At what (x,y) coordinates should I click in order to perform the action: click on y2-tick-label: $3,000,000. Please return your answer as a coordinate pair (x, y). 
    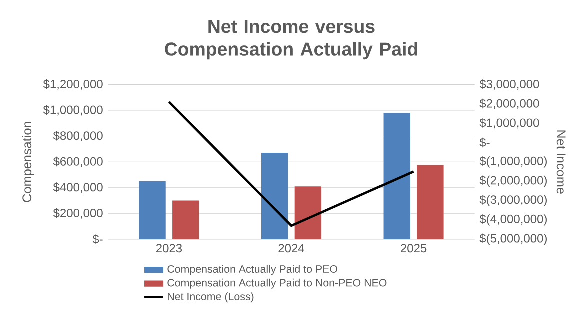
    Looking at the image, I should click on (510, 84).